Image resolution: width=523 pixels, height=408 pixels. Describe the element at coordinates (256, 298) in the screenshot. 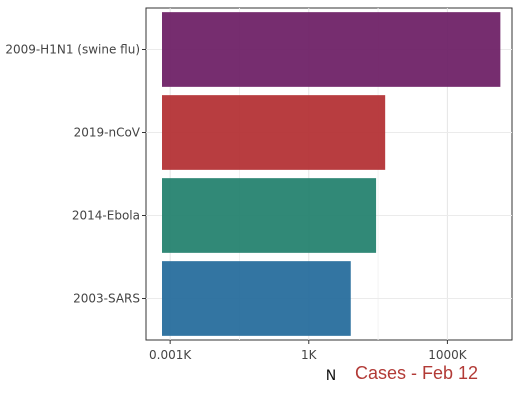

I see `bar-2003-sars` at that location.